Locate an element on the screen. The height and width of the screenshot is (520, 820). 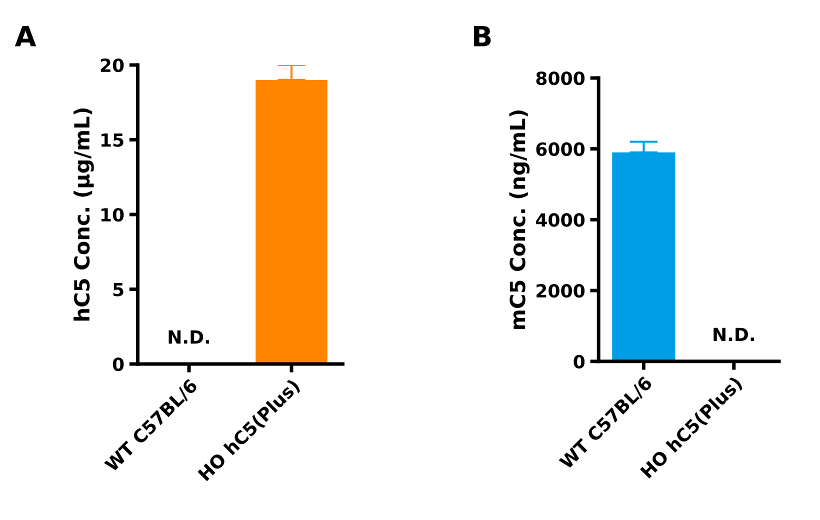
y-axis-title: hC5 Conc. (µg/mL) is located at coordinates (84, 214).